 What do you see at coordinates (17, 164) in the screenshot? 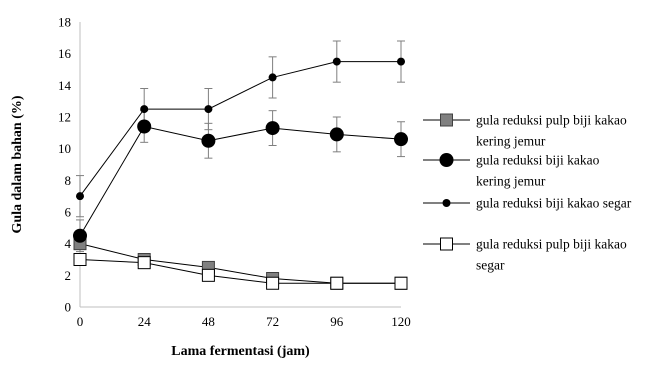
I see `y-axis-title: Gula dalam bahan (%)` at bounding box center [17, 164].